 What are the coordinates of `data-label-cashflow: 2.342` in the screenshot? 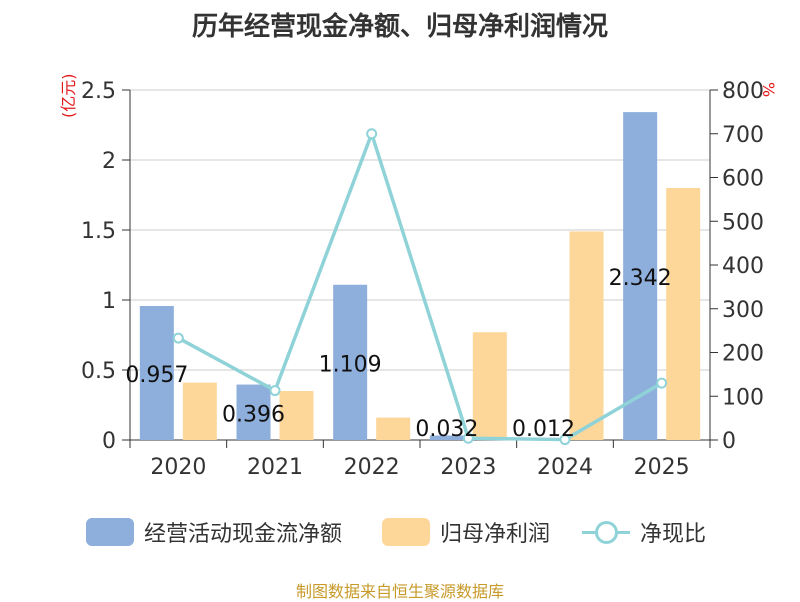 It's located at (640, 278).